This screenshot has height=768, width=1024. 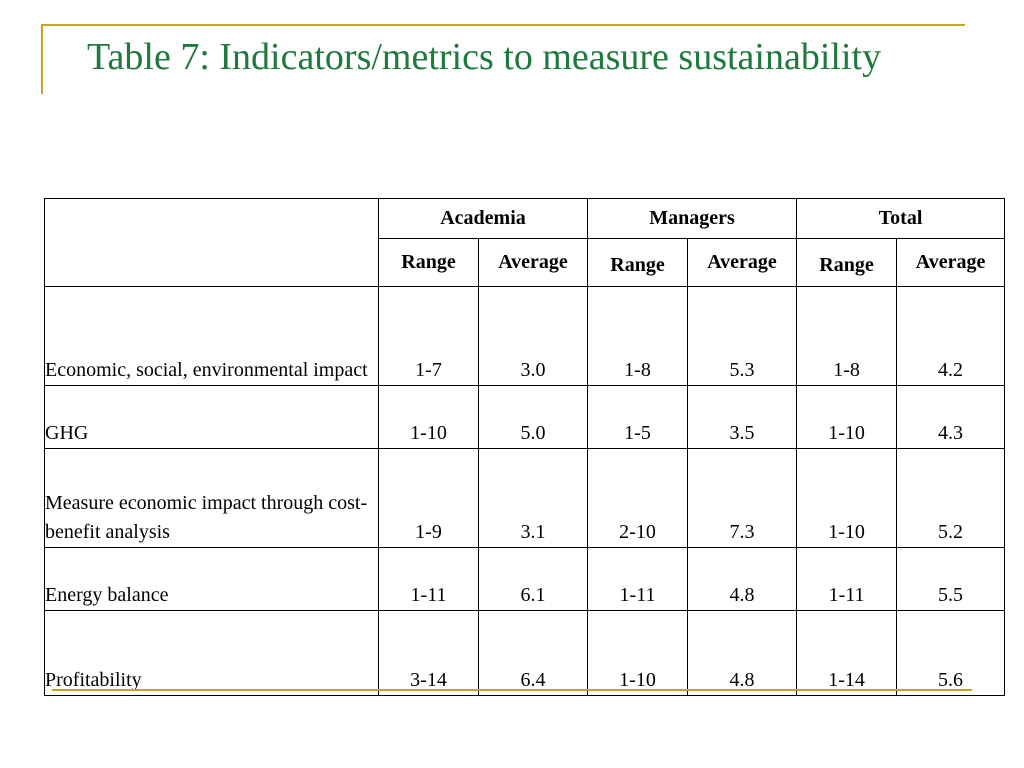 What do you see at coordinates (533, 579) in the screenshot?
I see `cell-value: 6.1` at bounding box center [533, 579].